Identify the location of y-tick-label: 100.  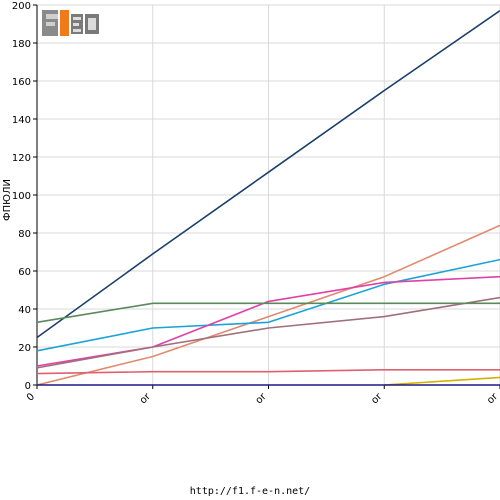
(21, 196).